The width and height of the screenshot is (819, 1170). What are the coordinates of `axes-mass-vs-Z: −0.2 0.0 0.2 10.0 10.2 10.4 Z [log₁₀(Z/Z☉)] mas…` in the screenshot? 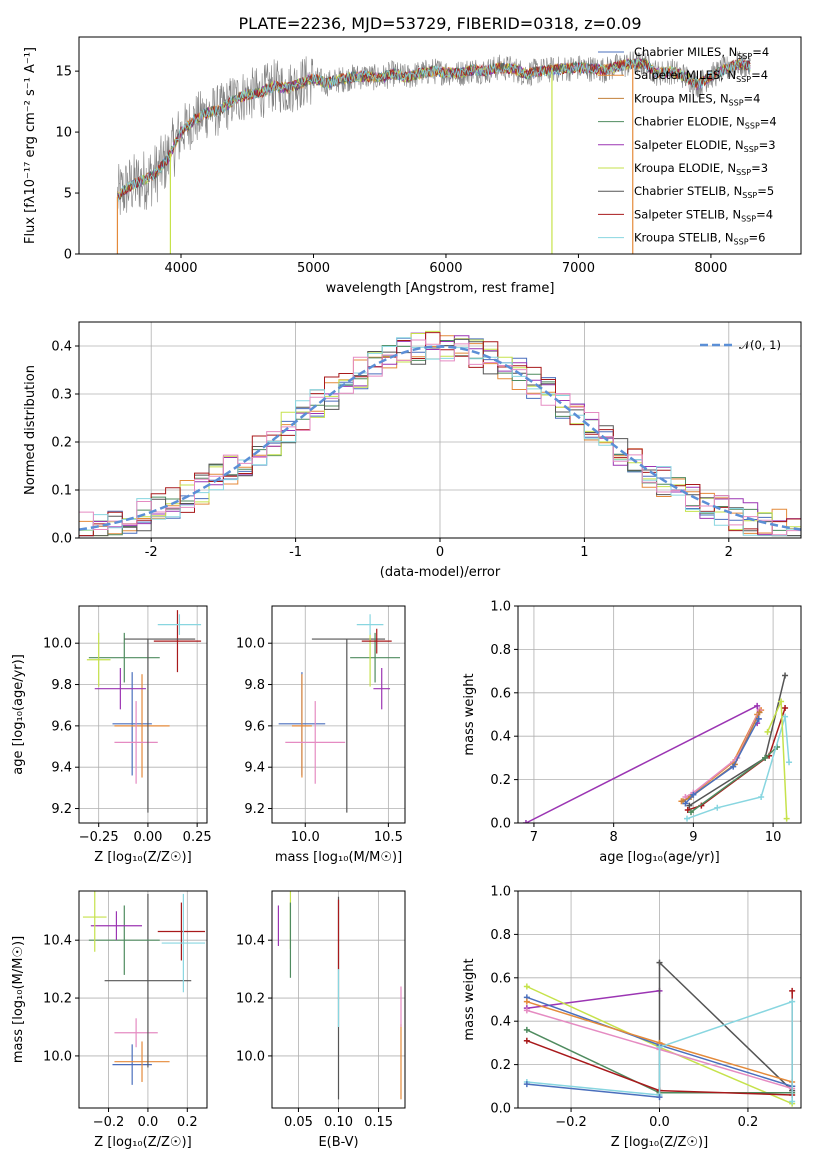 It's located at (109, 1020).